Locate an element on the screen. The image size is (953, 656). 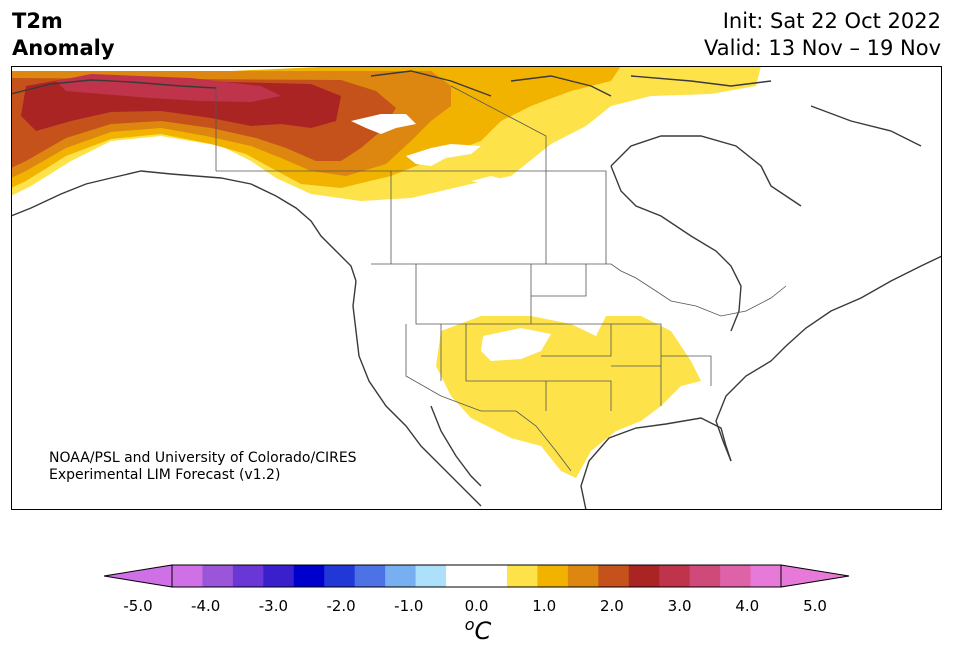
colorbar-tick-label: -5.0 is located at coordinates (138, 606).